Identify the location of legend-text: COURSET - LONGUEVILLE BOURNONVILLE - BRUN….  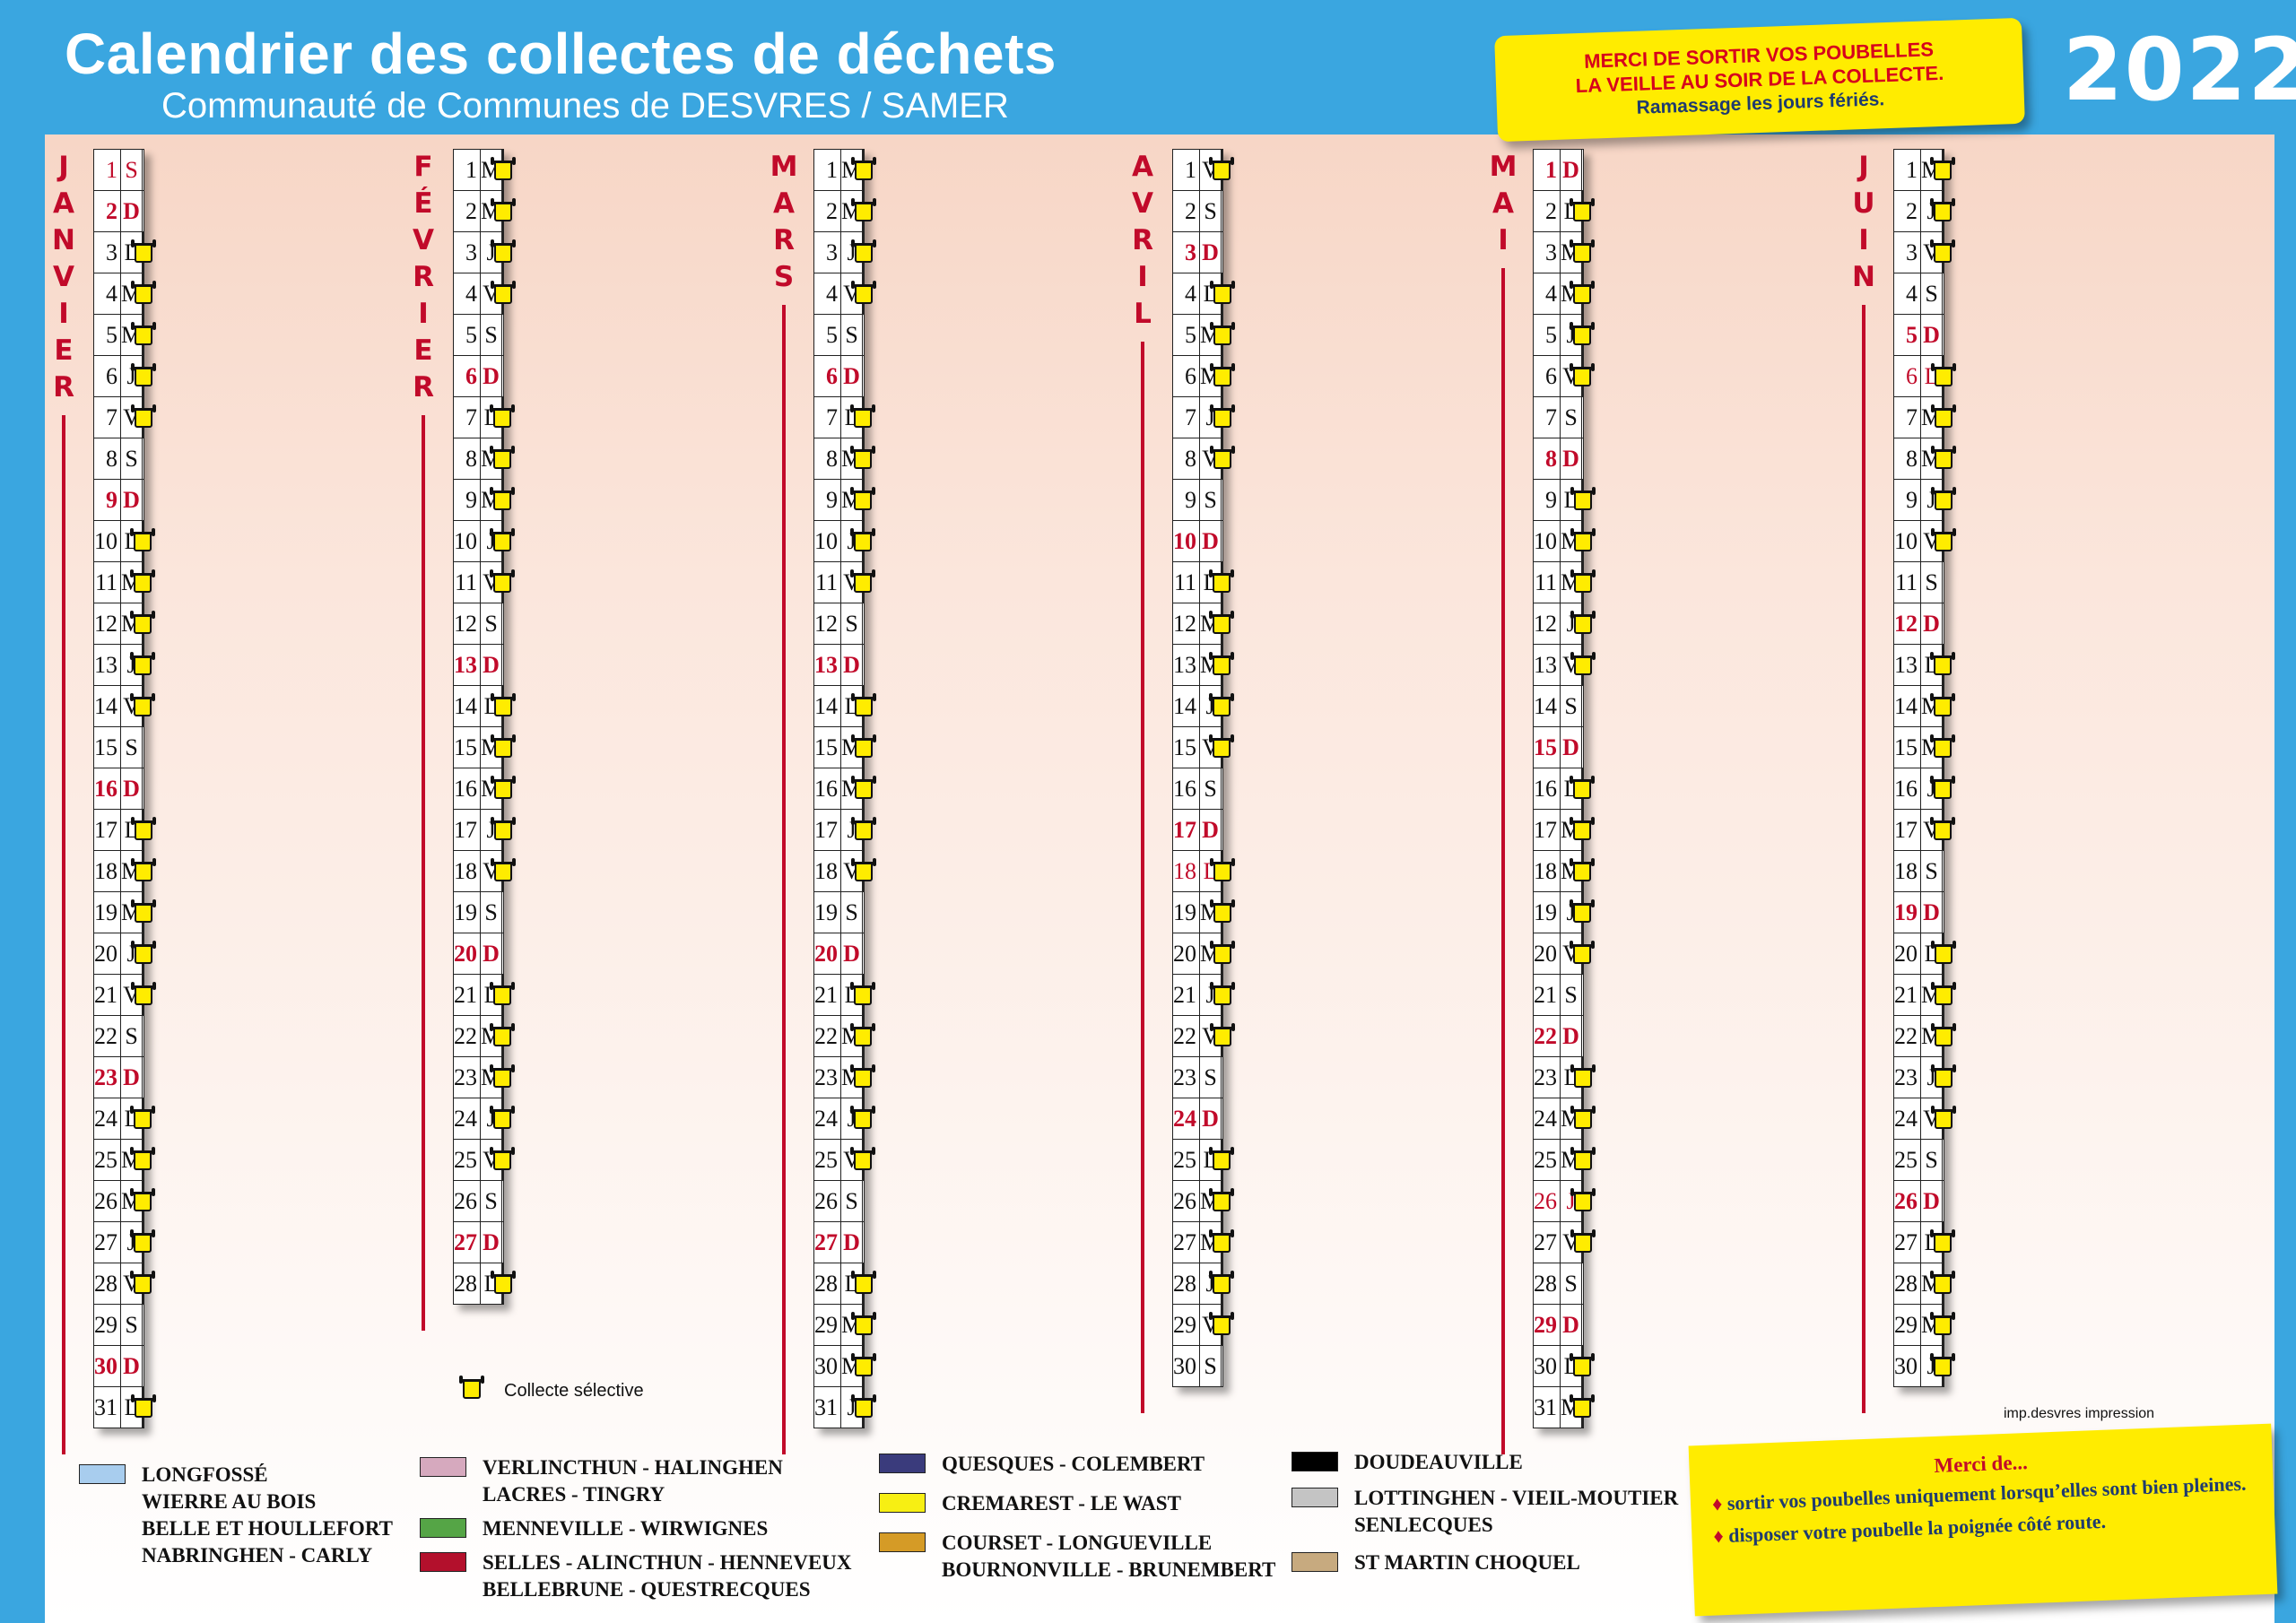
(1109, 1556).